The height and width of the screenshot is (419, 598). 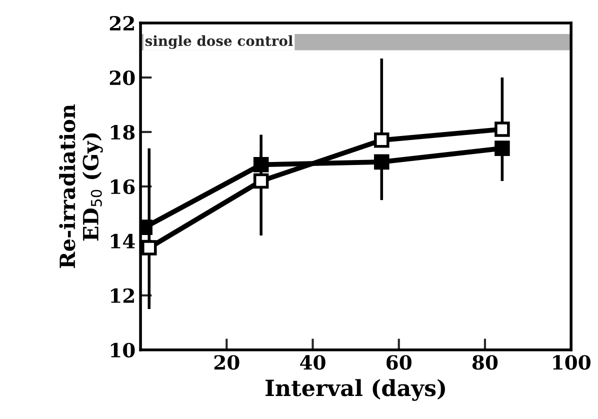 I want to click on y-tick-label: 16, so click(x=122, y=186).